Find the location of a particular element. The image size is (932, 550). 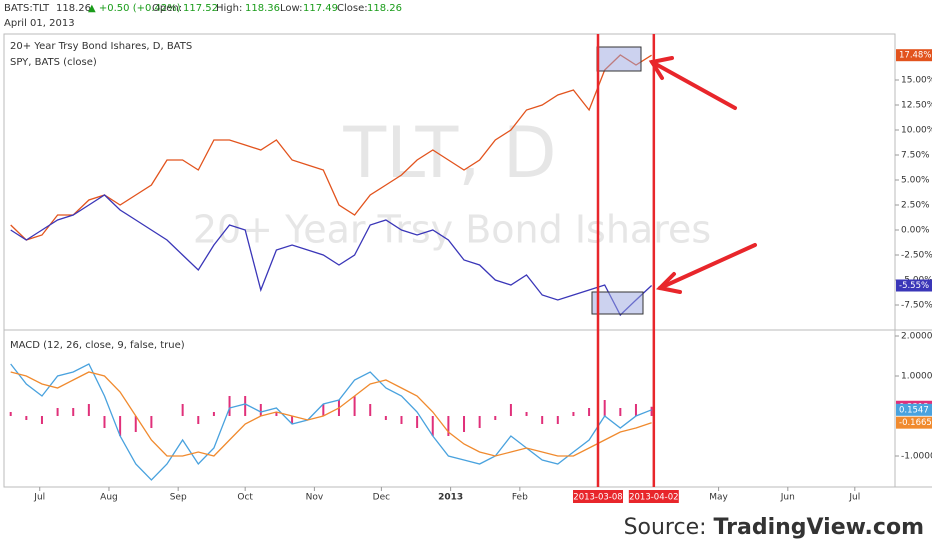

field-label: Open: is located at coordinates (167, 8).